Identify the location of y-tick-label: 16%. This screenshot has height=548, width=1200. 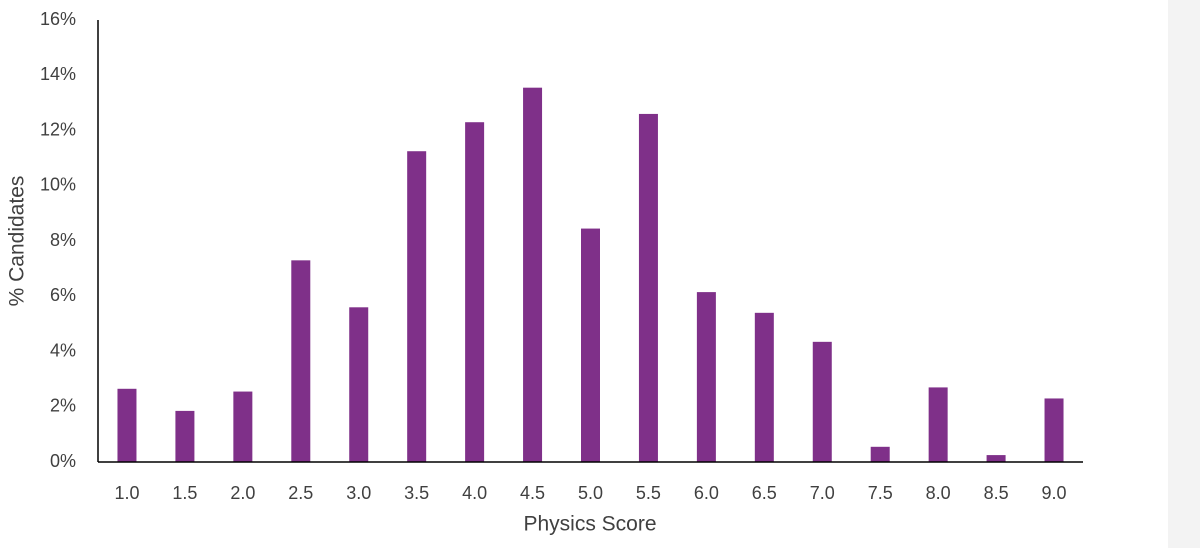
(58, 19).